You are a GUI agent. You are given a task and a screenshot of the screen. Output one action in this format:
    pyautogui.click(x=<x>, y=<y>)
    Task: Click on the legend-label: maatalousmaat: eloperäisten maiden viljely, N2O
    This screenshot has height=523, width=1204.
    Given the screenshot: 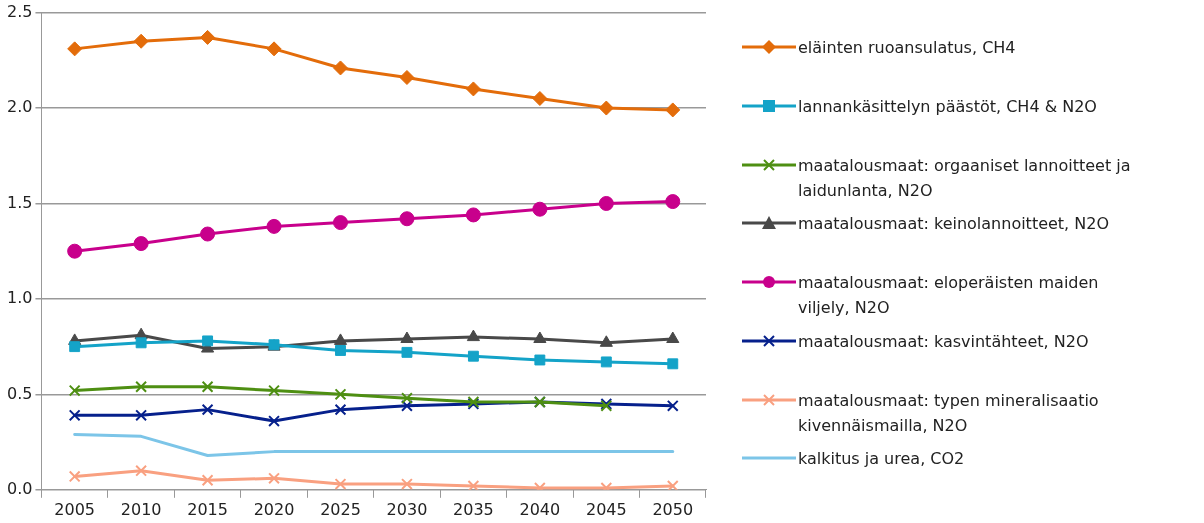 What is the action you would take?
    pyautogui.click(x=949, y=295)
    